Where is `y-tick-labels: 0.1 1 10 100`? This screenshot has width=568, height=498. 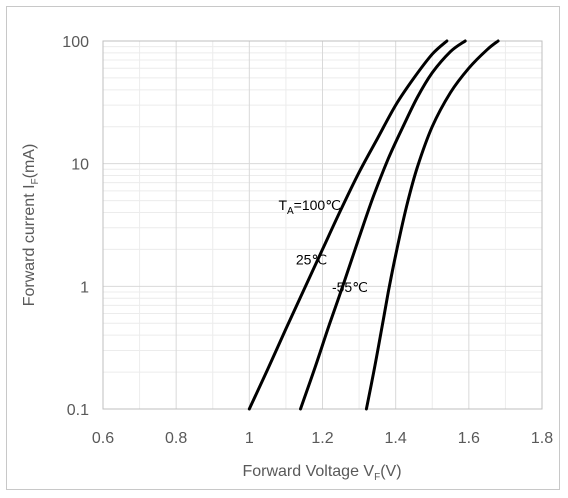 y-tick-labels: 0.1 1 10 100 is located at coordinates (75, 226).